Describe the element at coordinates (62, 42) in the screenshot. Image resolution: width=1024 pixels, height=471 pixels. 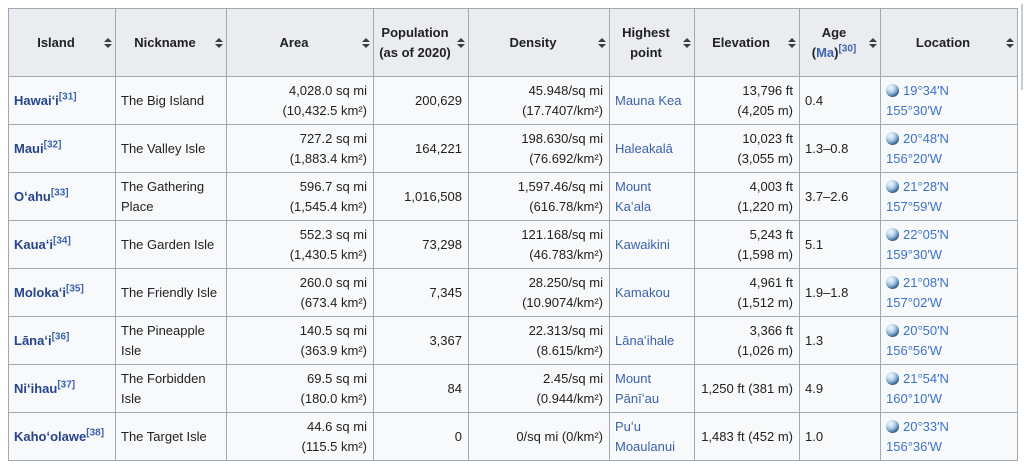
I see `column-header-island: Island` at that location.